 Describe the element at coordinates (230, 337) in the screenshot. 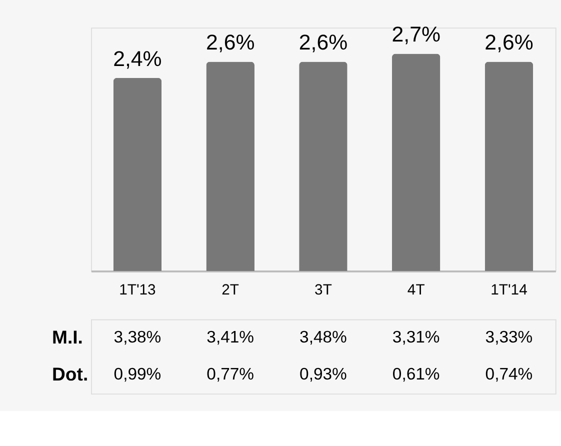

I see `text: 3,41%` at that location.